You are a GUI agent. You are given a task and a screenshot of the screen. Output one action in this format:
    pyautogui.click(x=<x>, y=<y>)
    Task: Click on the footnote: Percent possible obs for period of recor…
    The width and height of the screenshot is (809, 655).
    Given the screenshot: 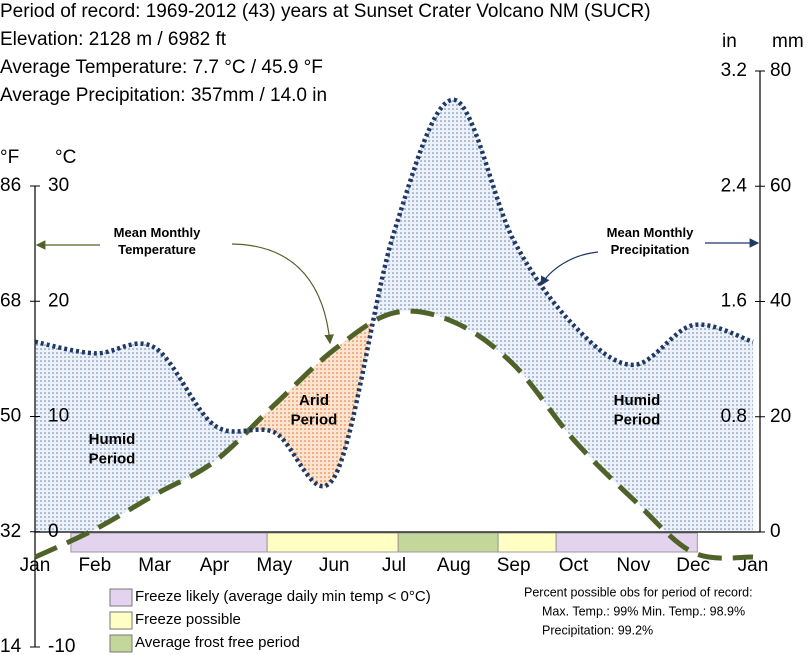 What is the action you would take?
    pyautogui.click(x=638, y=592)
    